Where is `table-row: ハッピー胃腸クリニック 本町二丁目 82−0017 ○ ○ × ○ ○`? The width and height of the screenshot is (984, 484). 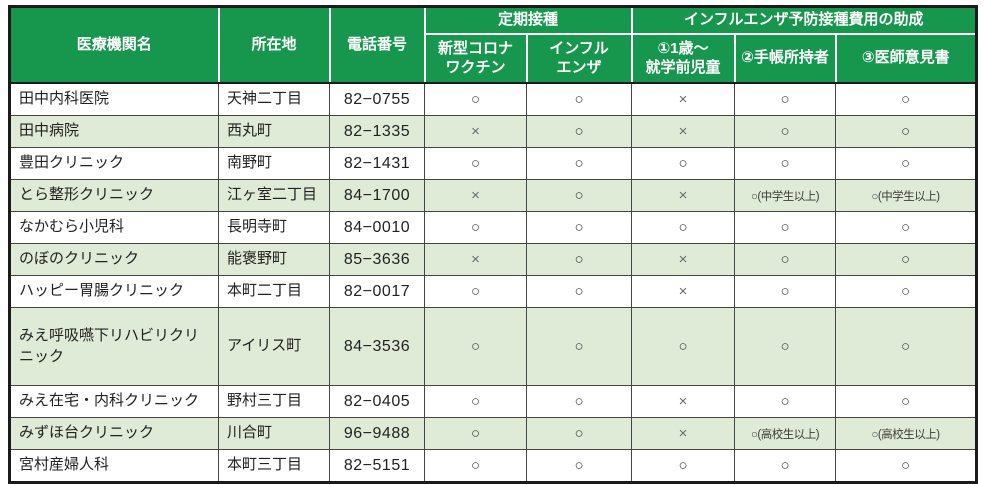
table-row: ハッピー胃腸クリニック 本町二丁目 82−0017 ○ ○ × ○ ○ is located at coordinates (493, 291).